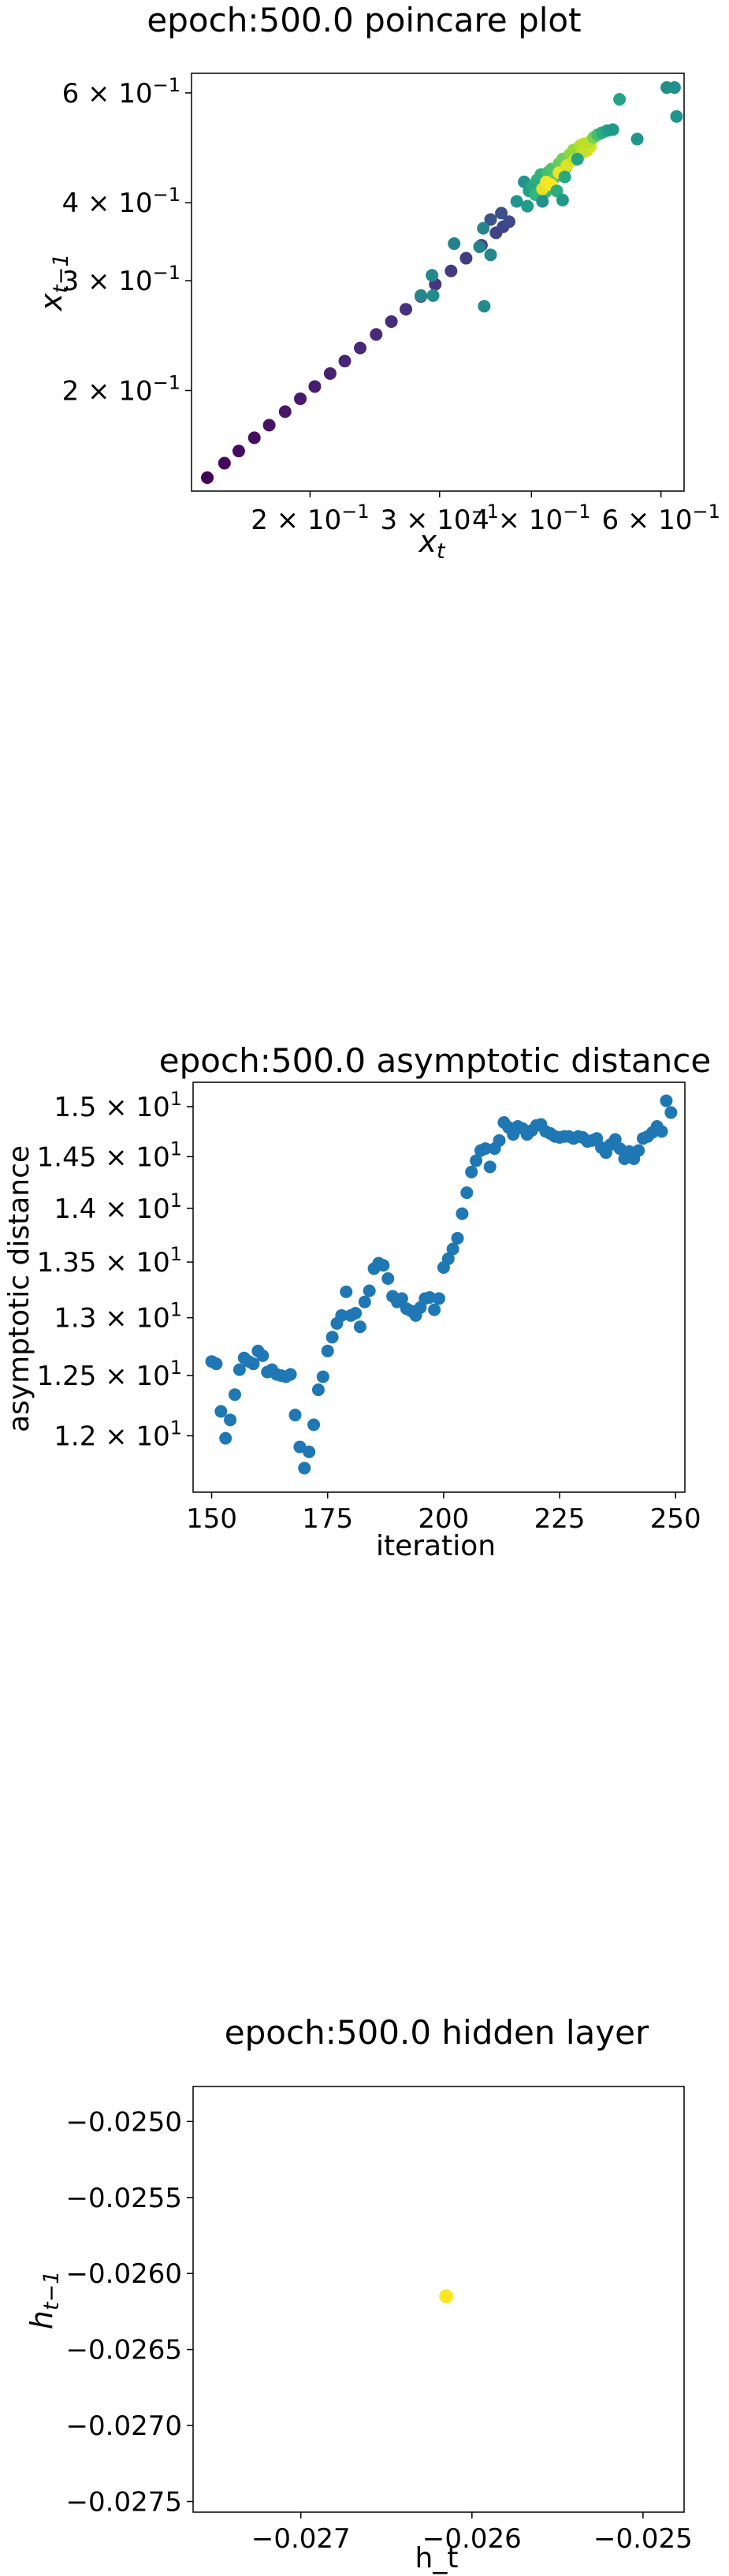  What do you see at coordinates (124, 2274) in the screenshot?
I see `y-tick-label: −0.0260` at bounding box center [124, 2274].